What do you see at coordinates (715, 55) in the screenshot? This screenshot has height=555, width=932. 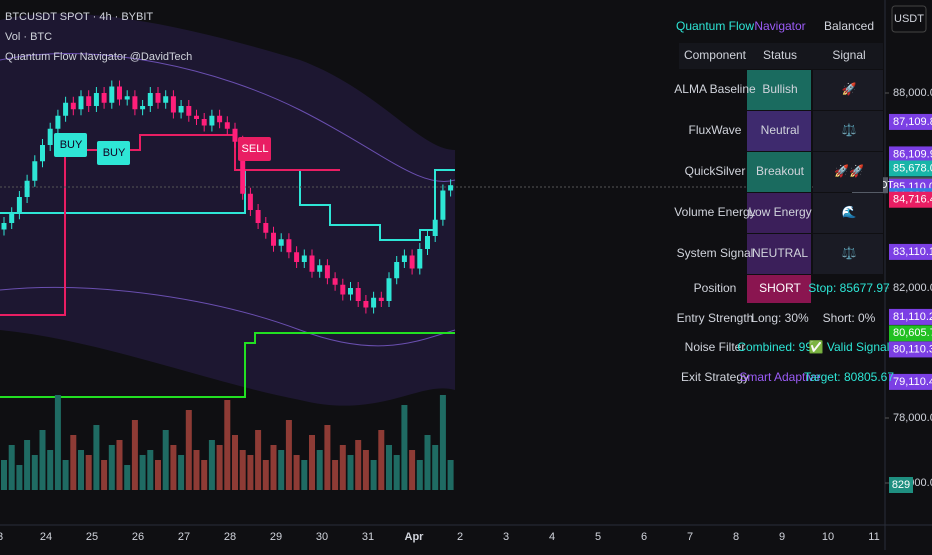 I see `table-header: Component` at bounding box center [715, 55].